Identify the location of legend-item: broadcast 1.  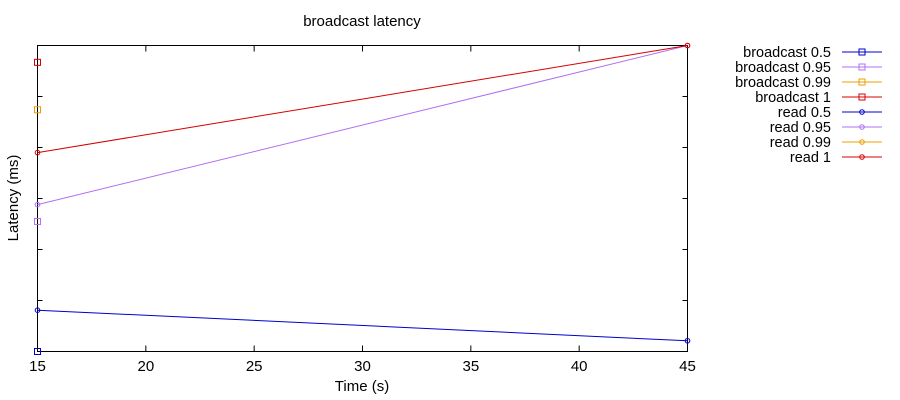
(818, 98).